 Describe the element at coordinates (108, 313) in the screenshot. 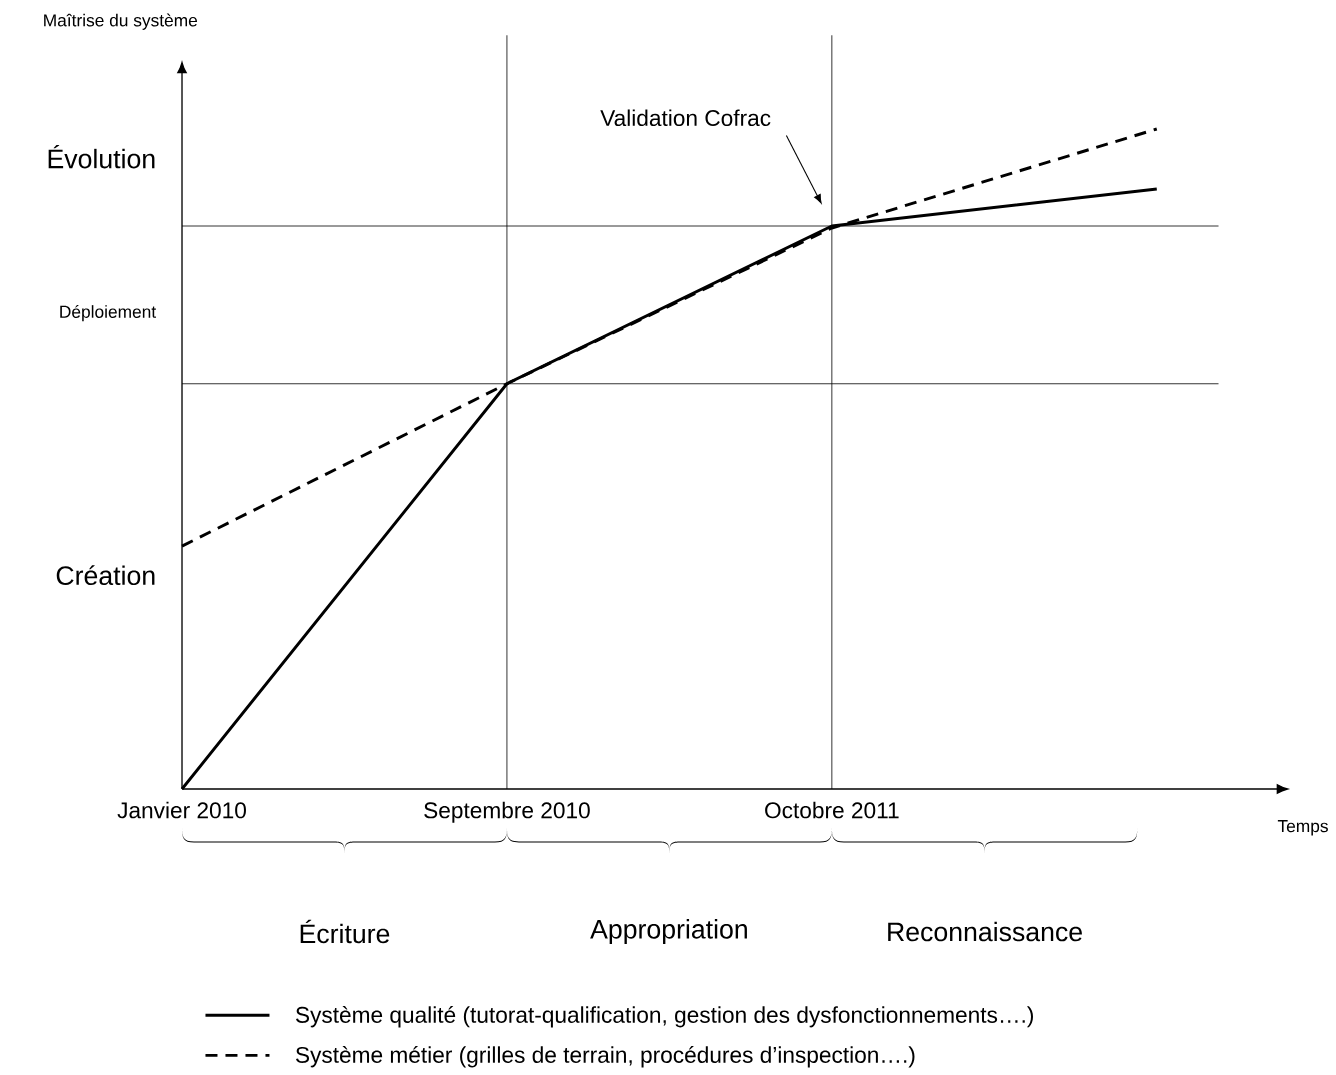

I see `text: Déploiement` at that location.